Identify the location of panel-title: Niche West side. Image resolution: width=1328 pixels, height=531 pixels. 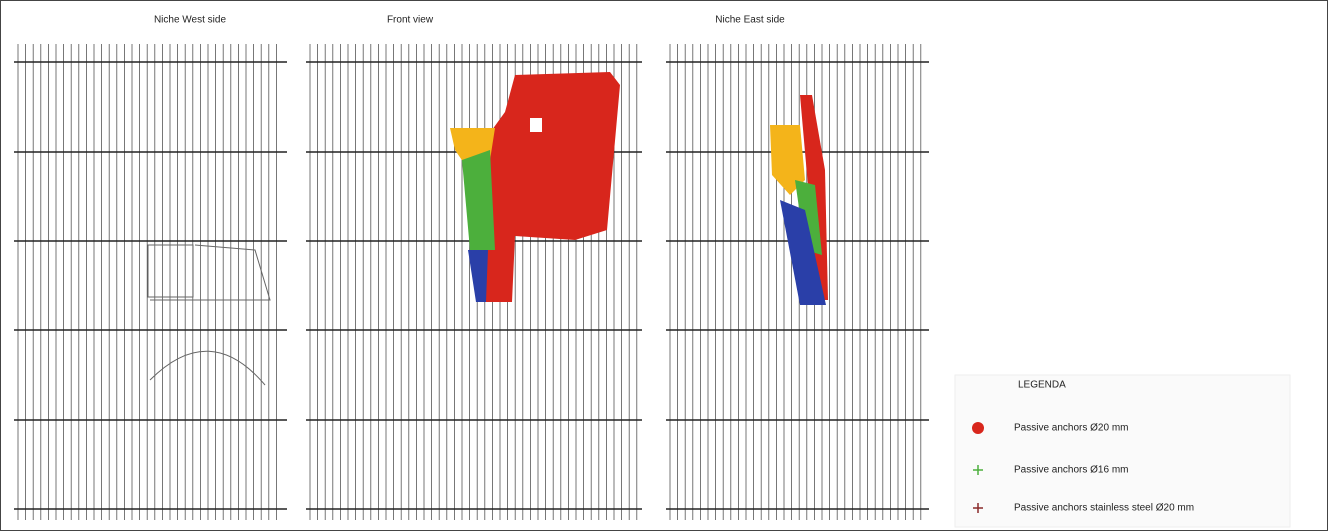
(190, 20).